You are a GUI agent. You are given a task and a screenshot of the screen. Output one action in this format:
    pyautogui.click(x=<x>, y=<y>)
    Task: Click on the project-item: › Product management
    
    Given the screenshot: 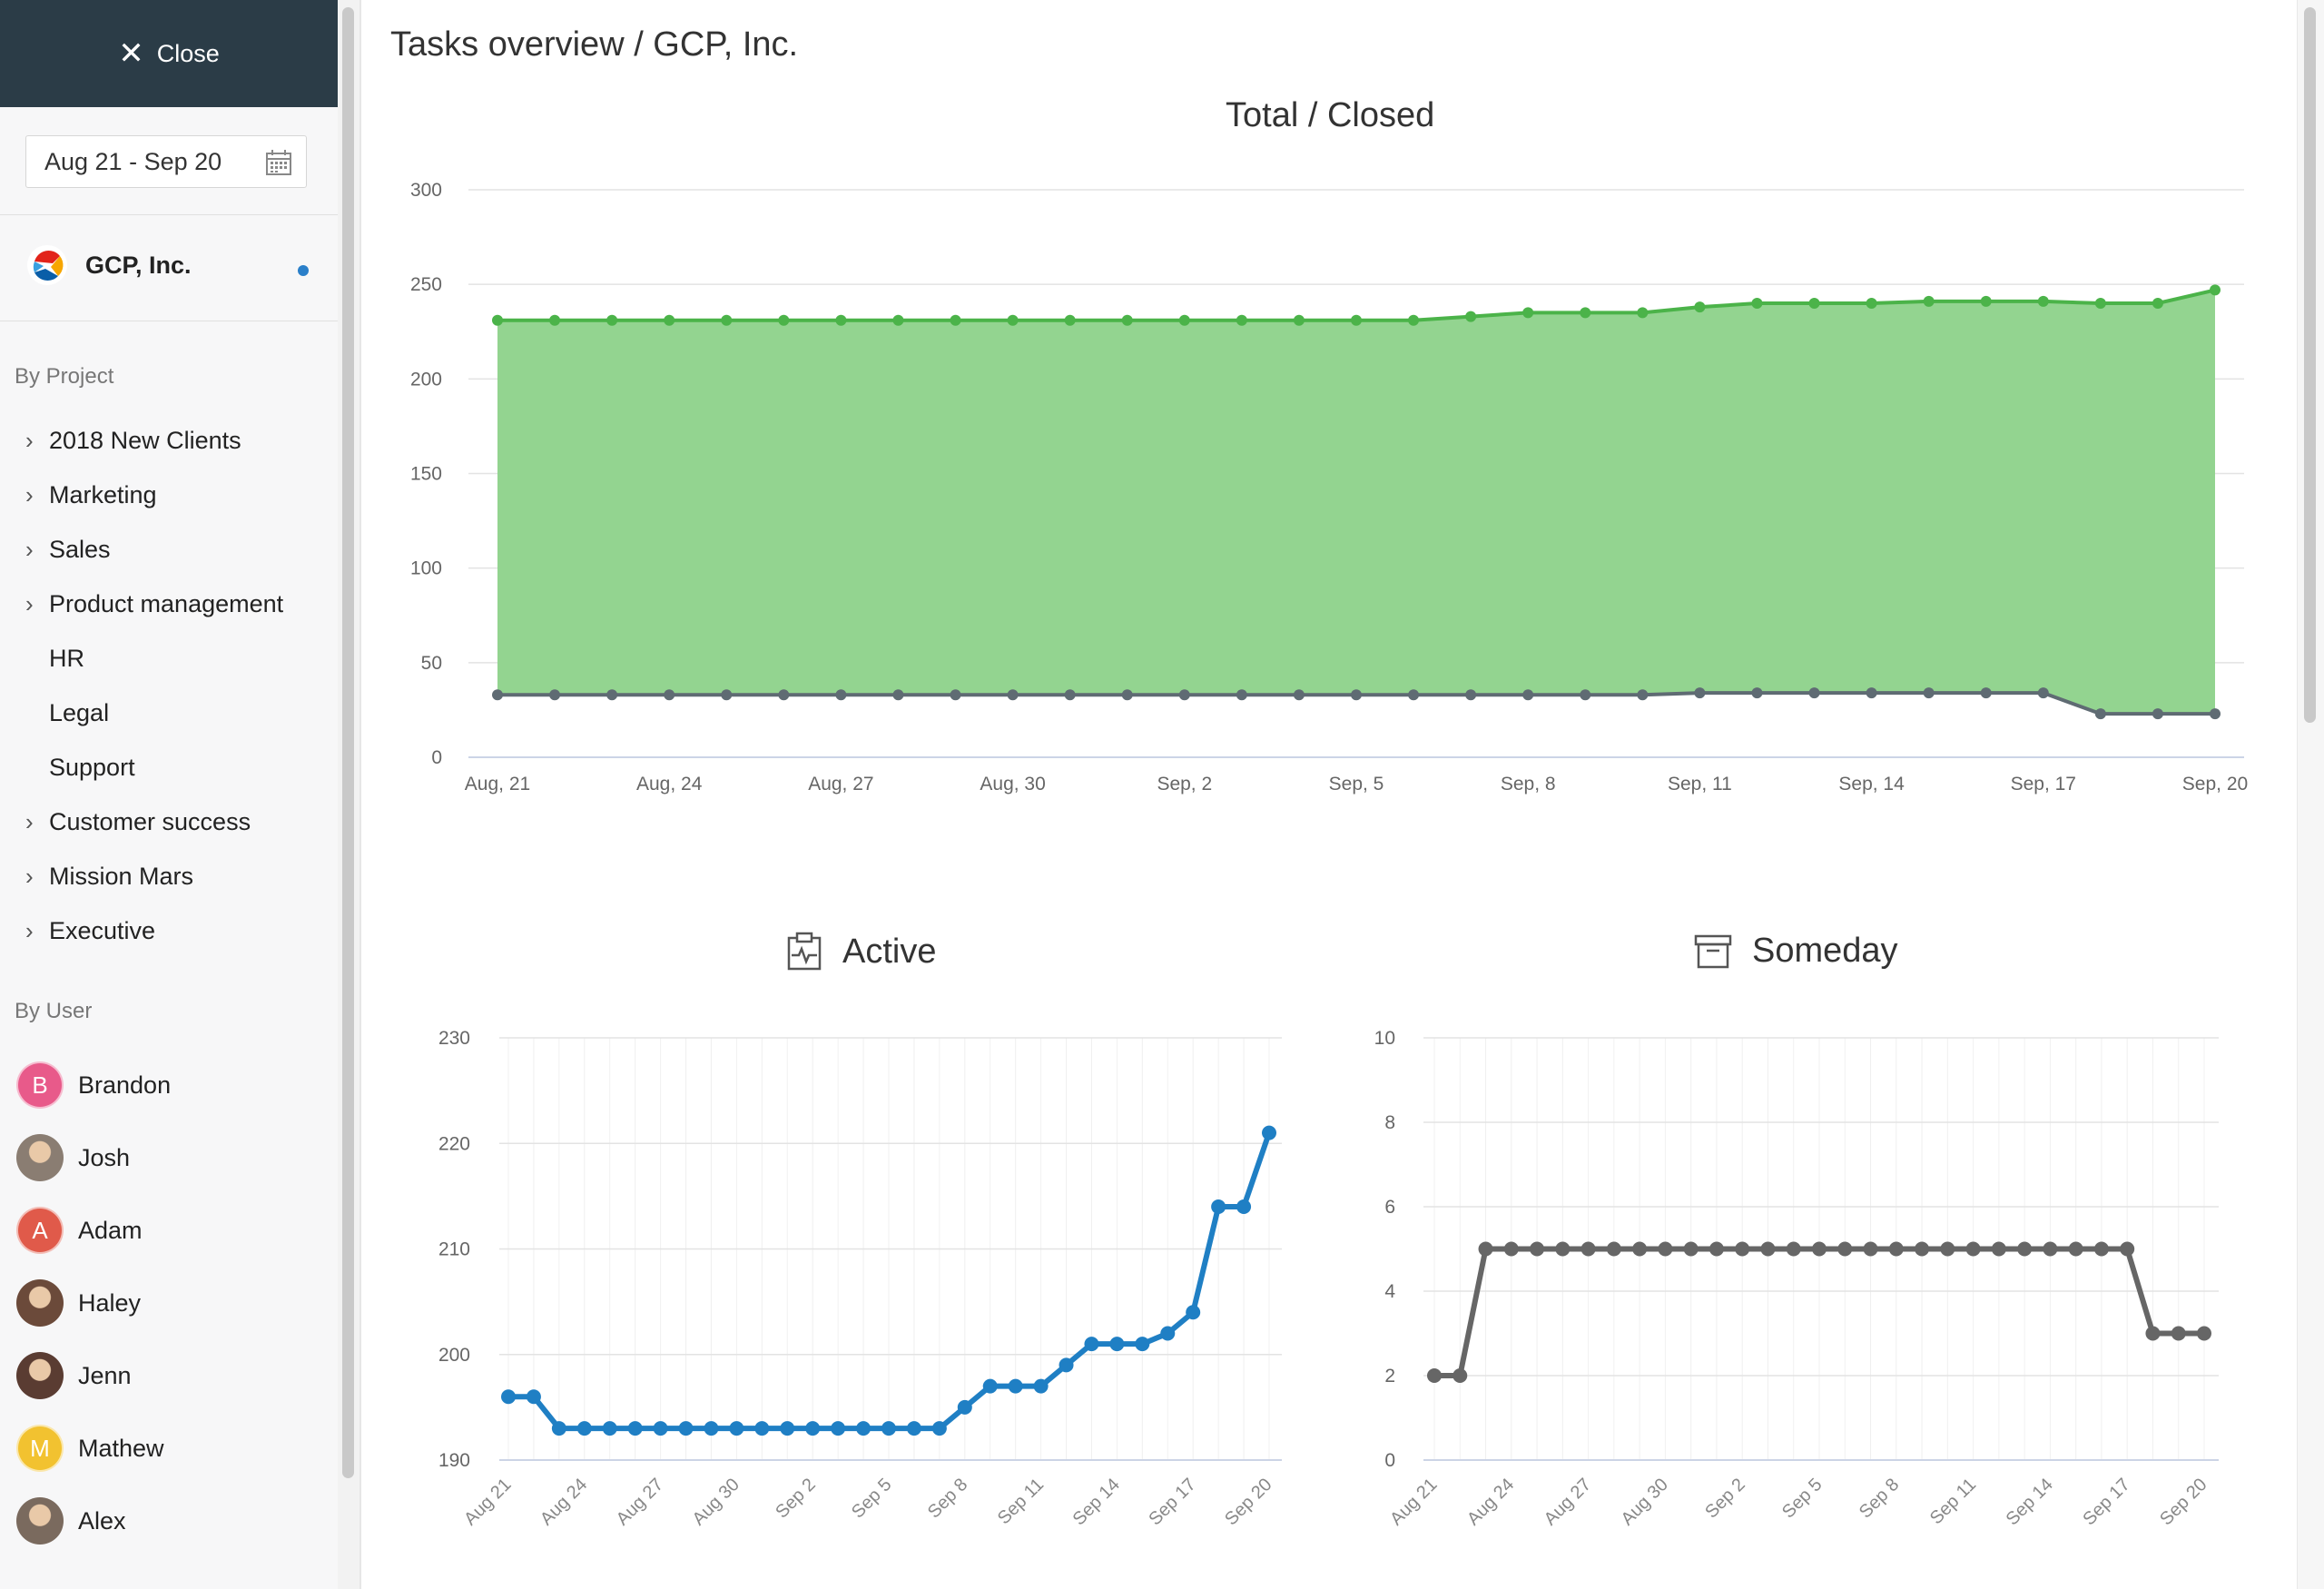 What is the action you would take?
    pyautogui.click(x=154, y=604)
    